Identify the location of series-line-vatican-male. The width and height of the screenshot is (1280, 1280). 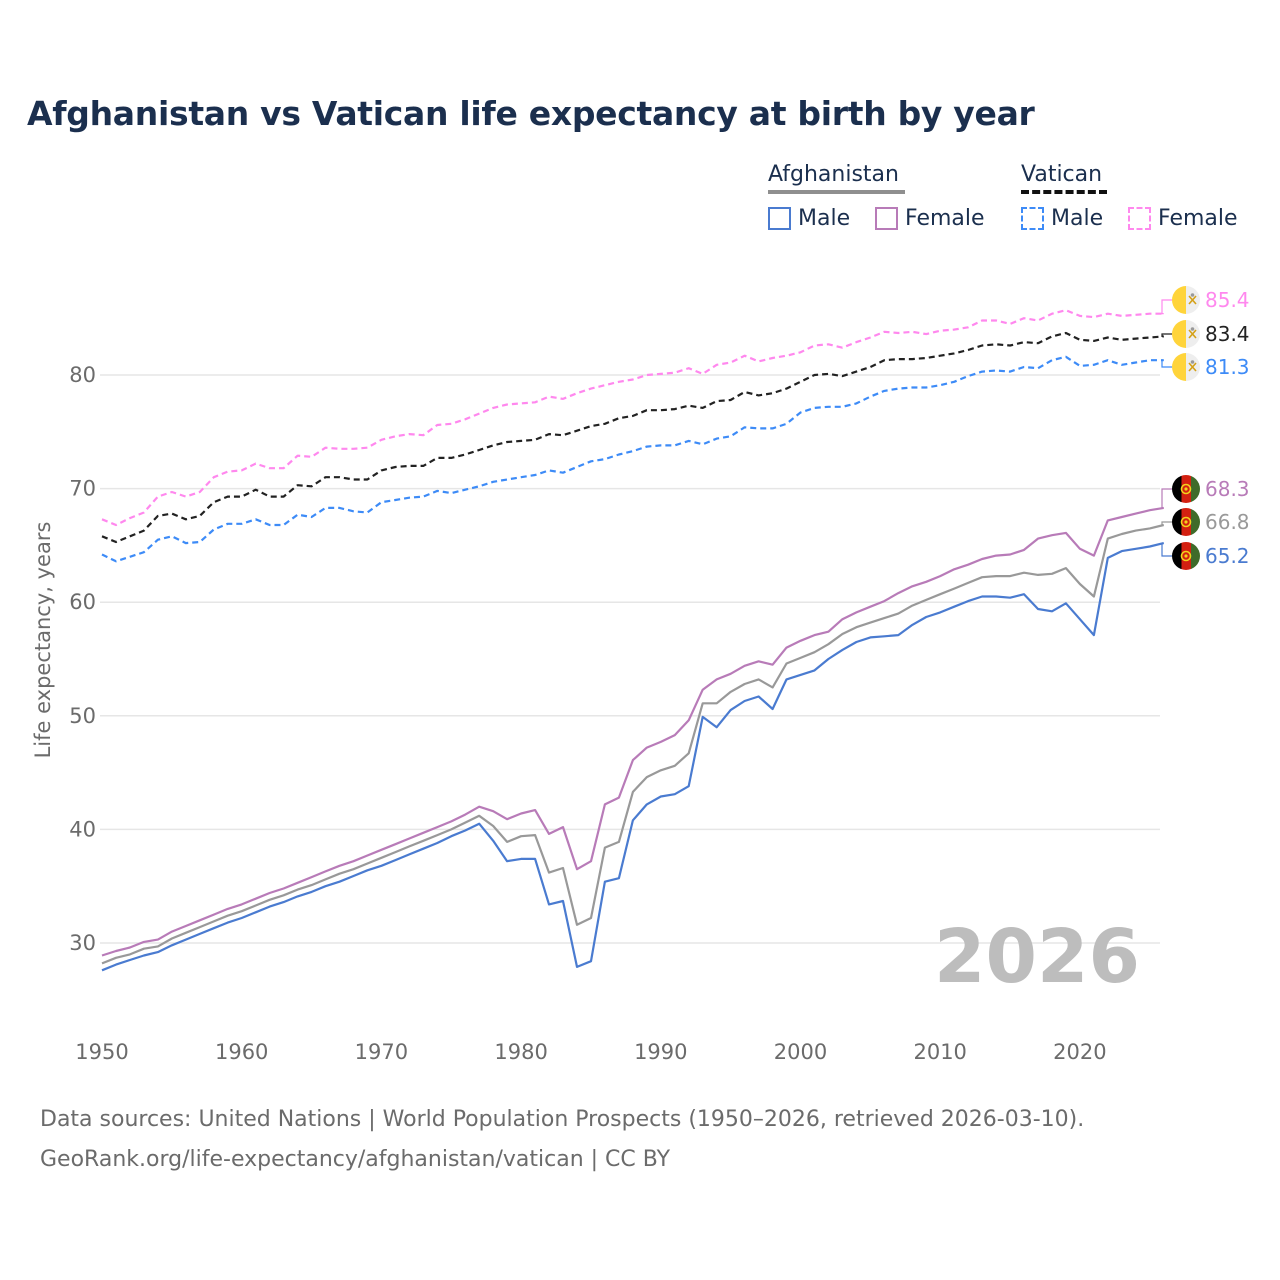
(632, 459).